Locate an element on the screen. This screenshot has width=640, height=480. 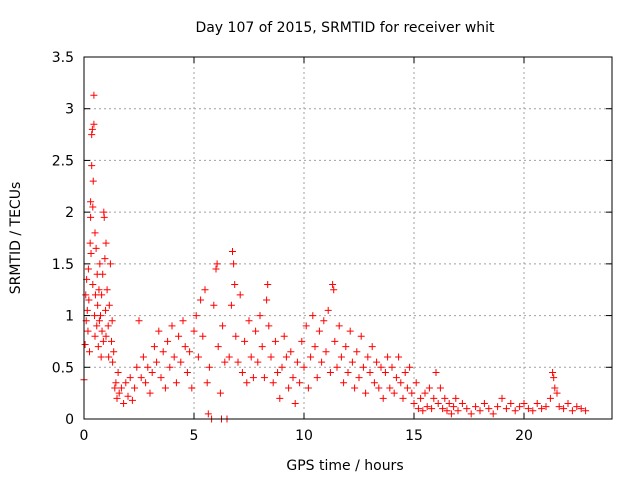
x-tick-labels: 0 5 10 15 20 is located at coordinates (306, 436).